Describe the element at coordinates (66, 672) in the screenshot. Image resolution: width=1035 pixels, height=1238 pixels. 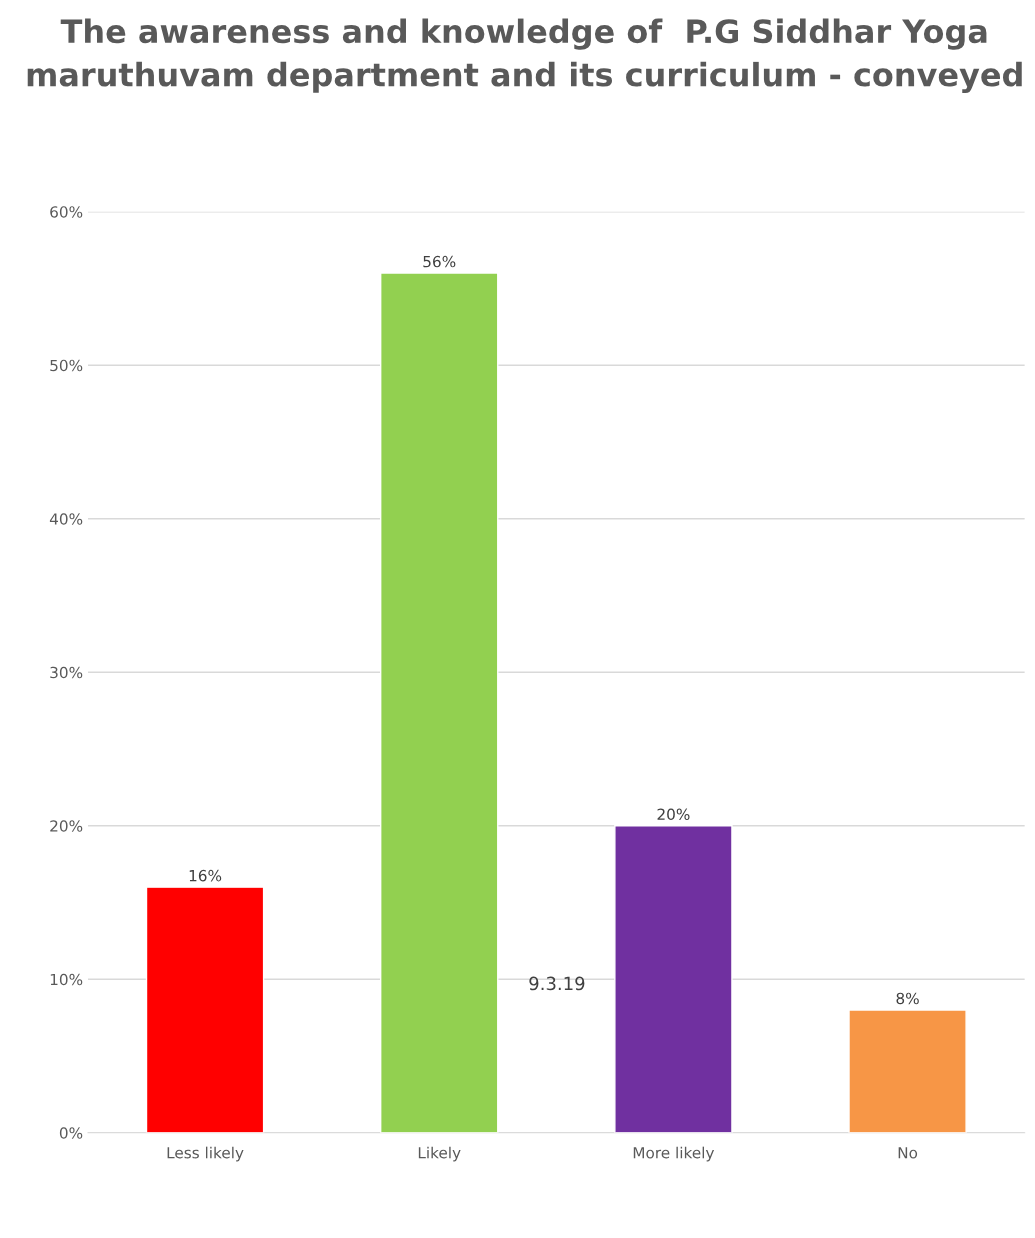
I see `y-tick-label: 30%` at that location.